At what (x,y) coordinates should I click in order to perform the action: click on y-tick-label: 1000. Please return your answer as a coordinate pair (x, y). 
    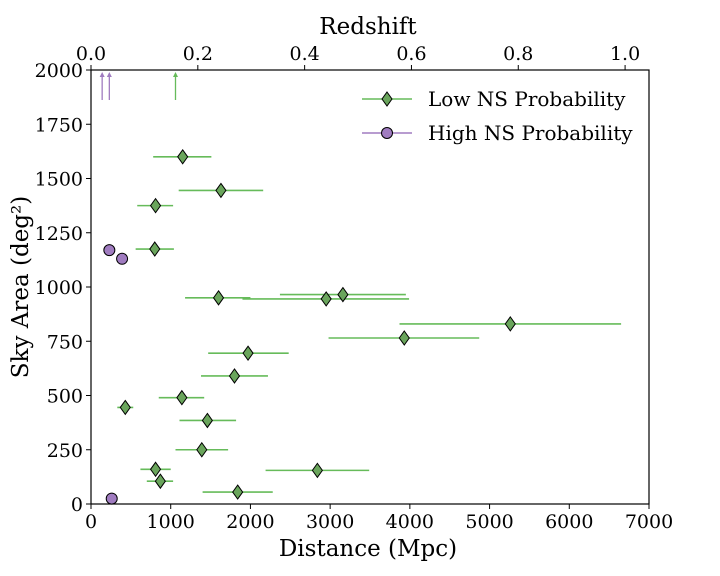
    Looking at the image, I should click on (59, 288).